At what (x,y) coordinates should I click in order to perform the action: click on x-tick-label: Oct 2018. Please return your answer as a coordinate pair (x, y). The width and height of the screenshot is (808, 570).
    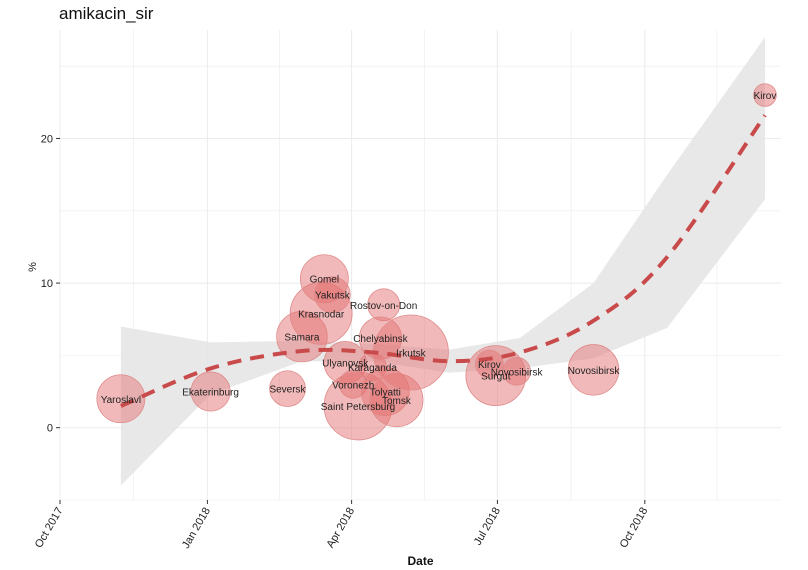
    Looking at the image, I should click on (634, 528).